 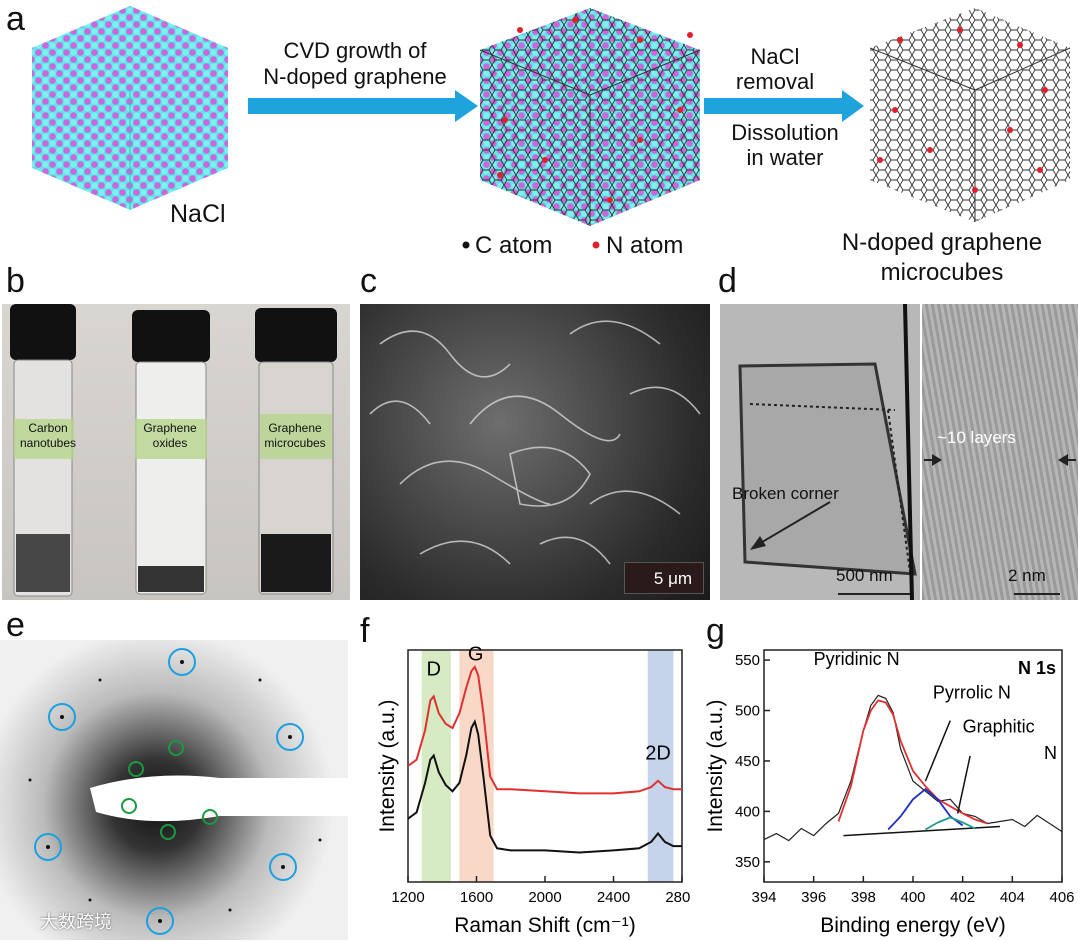 What do you see at coordinates (15, 625) in the screenshot?
I see `panel-label-e: e` at bounding box center [15, 625].